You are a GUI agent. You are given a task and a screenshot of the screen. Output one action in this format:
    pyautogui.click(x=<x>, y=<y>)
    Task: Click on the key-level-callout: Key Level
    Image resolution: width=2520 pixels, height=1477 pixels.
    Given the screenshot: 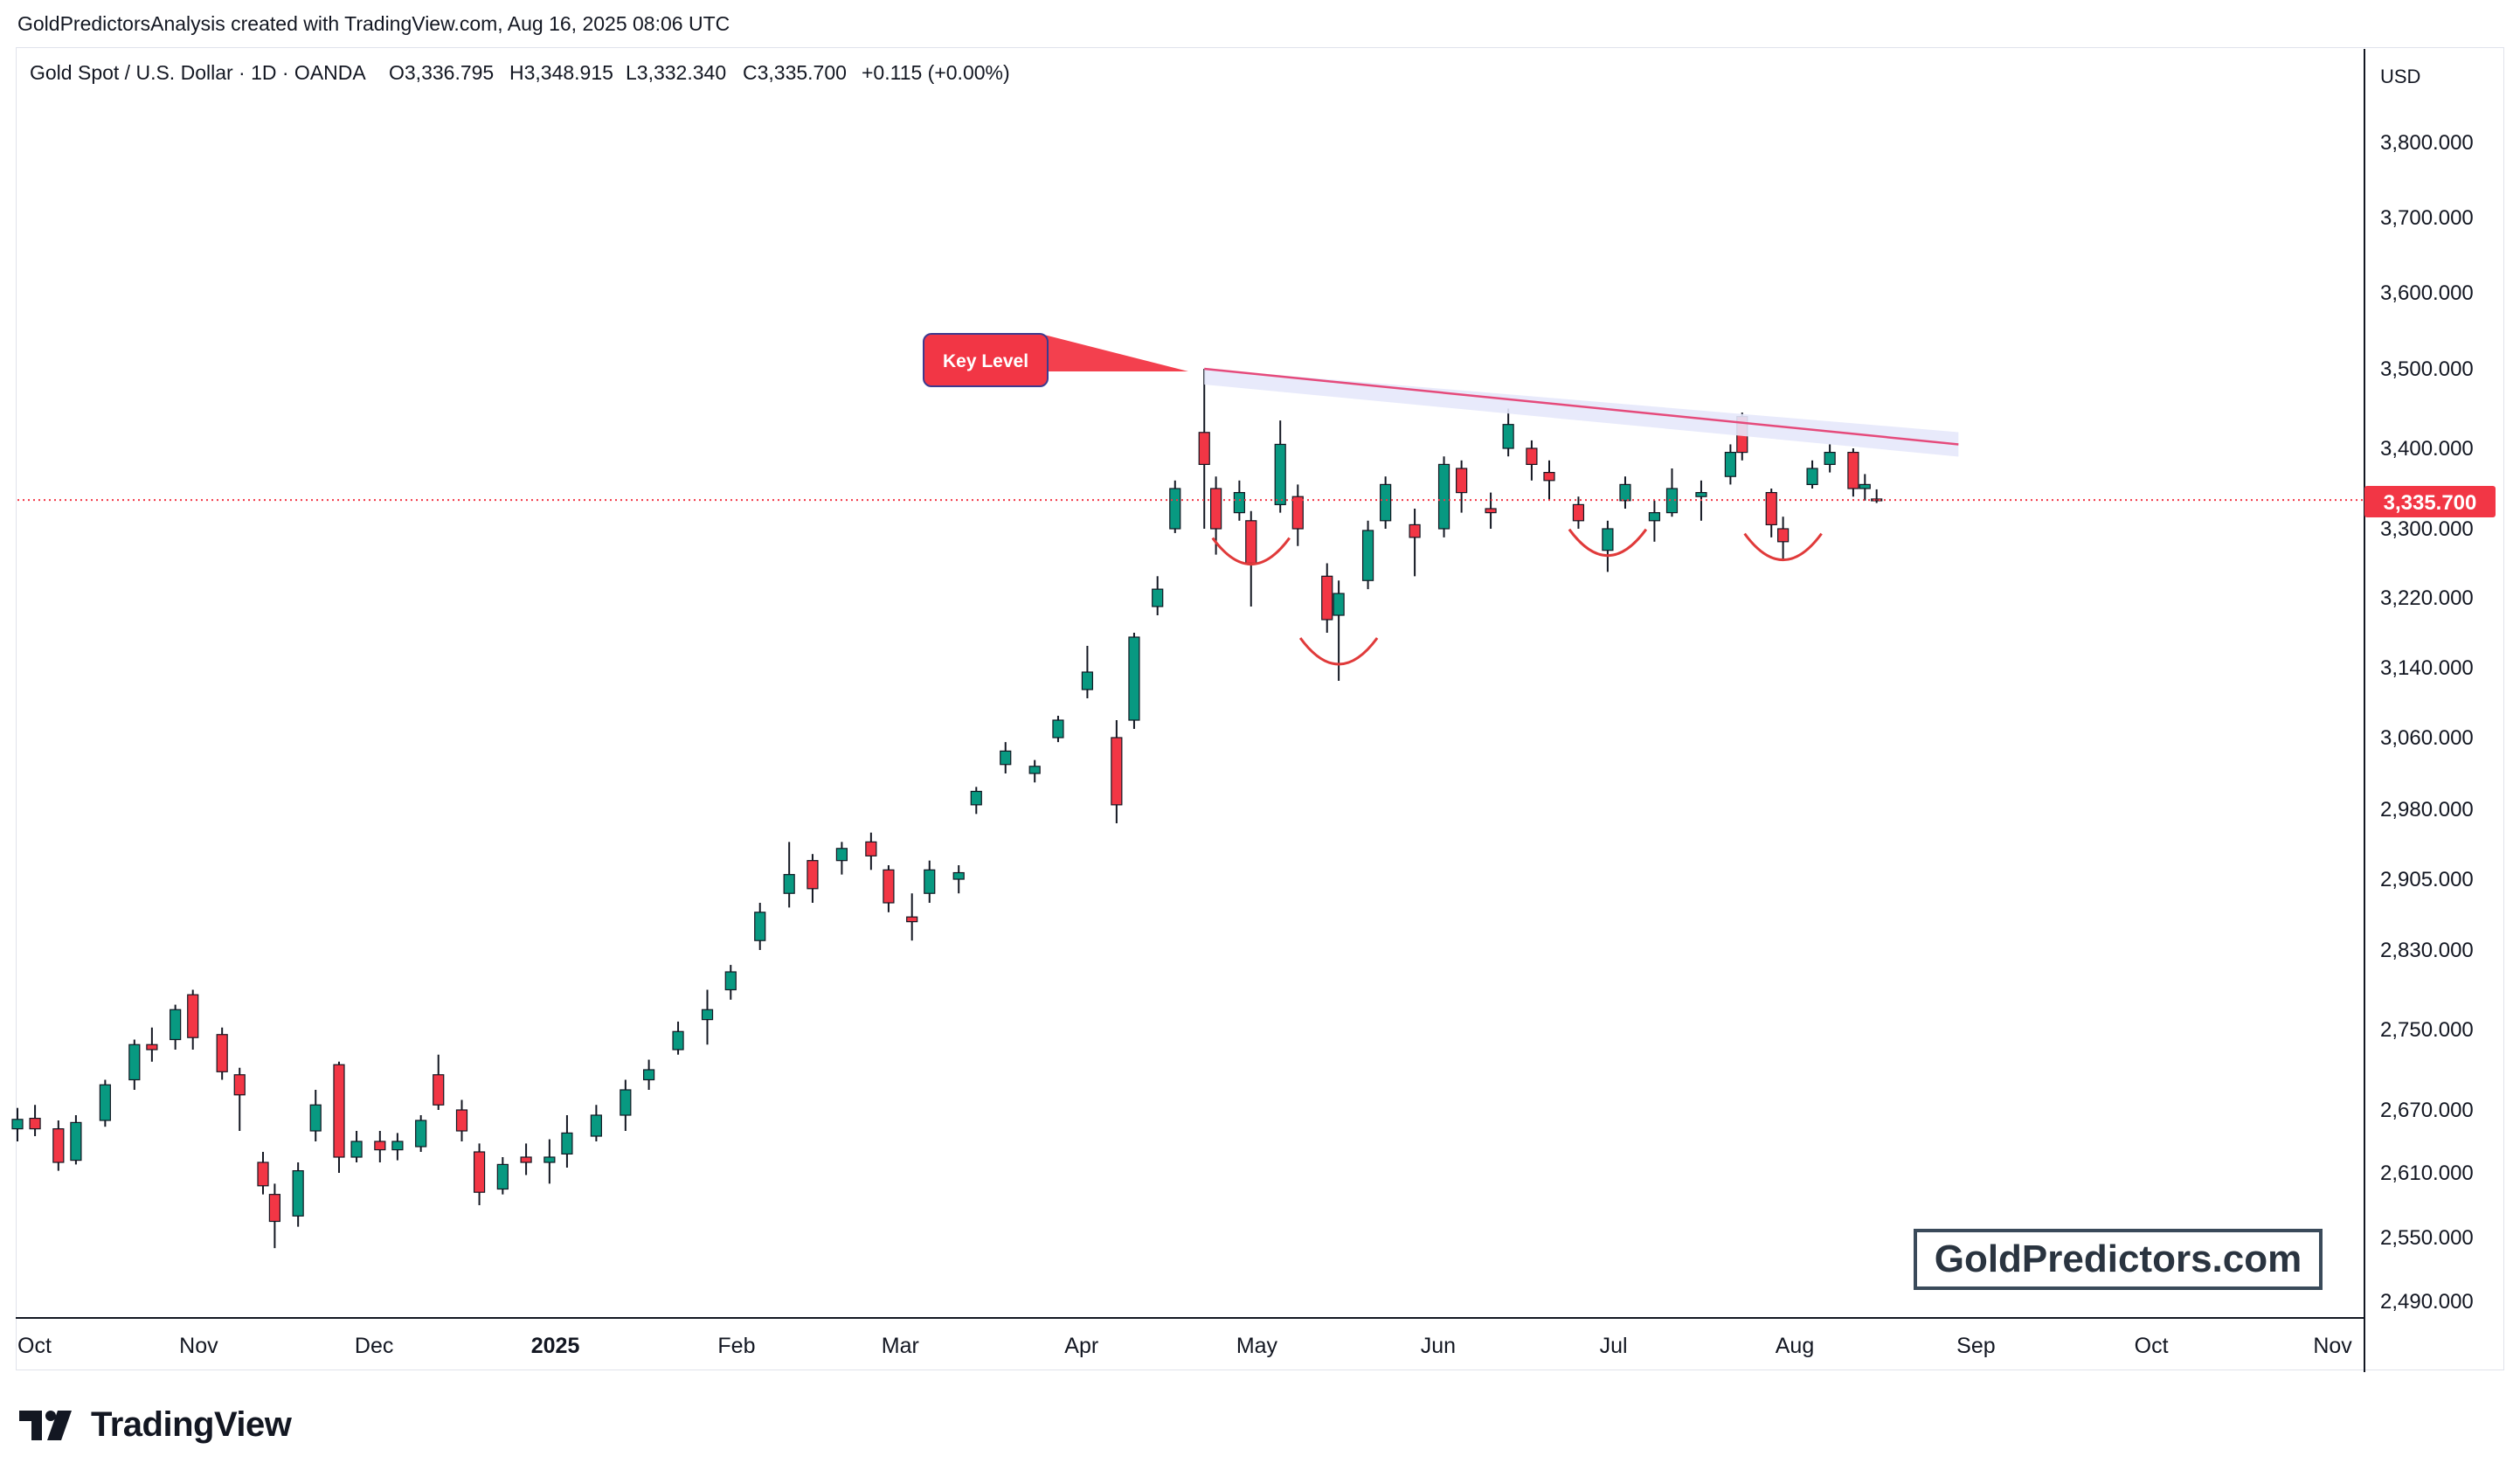 What is the action you would take?
    pyautogui.click(x=1055, y=360)
    